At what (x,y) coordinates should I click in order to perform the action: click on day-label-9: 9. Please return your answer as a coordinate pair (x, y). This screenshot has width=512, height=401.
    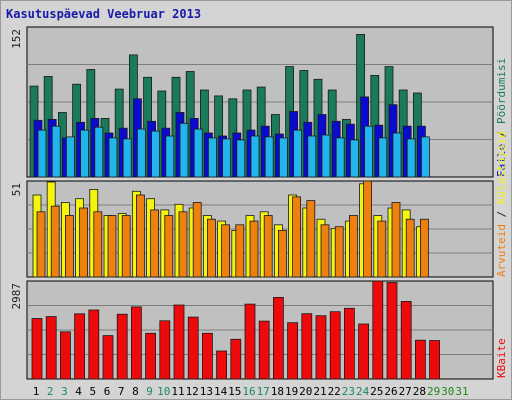
    Looking at the image, I should click on (149, 391).